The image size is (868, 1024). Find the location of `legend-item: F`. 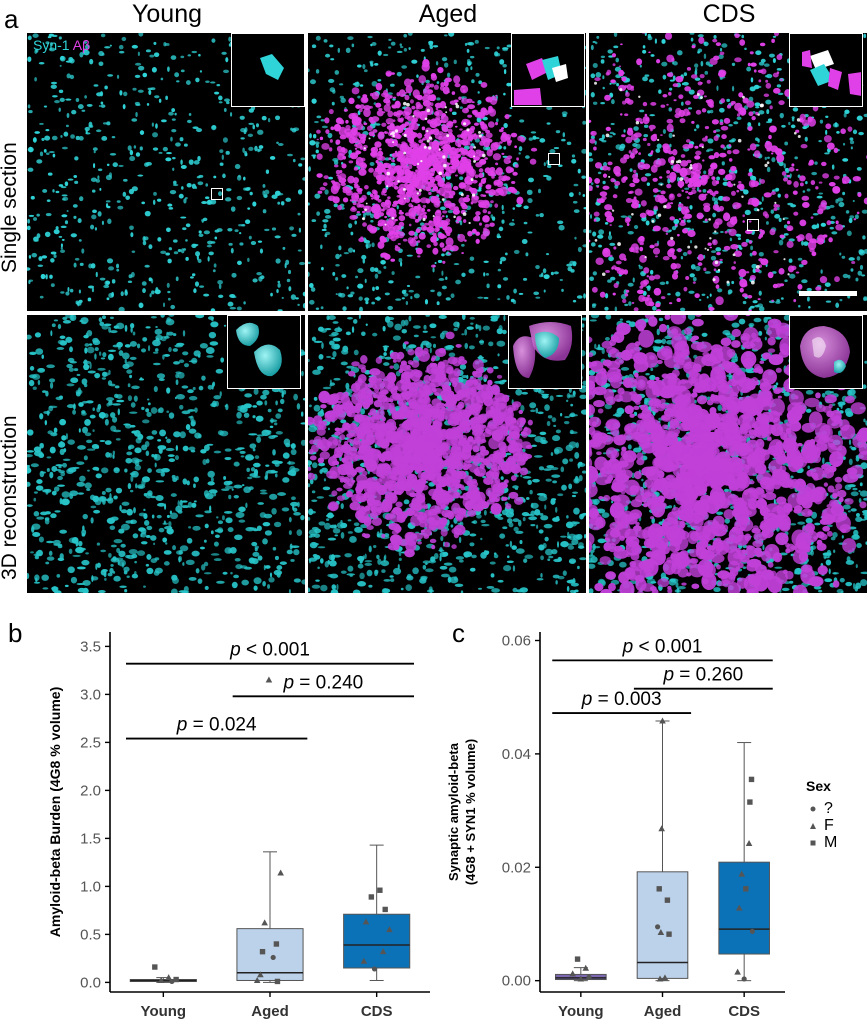

legend-item: F is located at coordinates (836, 825).